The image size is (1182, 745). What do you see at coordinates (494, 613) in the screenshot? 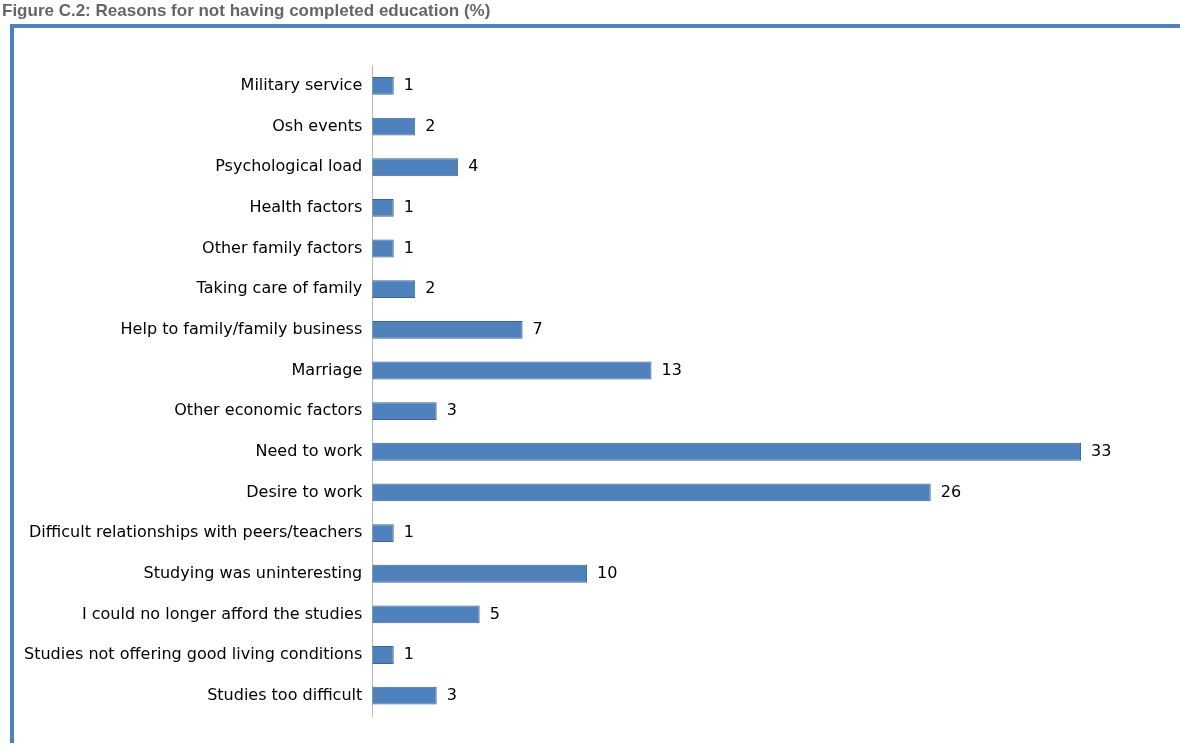
I see `data-label: 5` at bounding box center [494, 613].